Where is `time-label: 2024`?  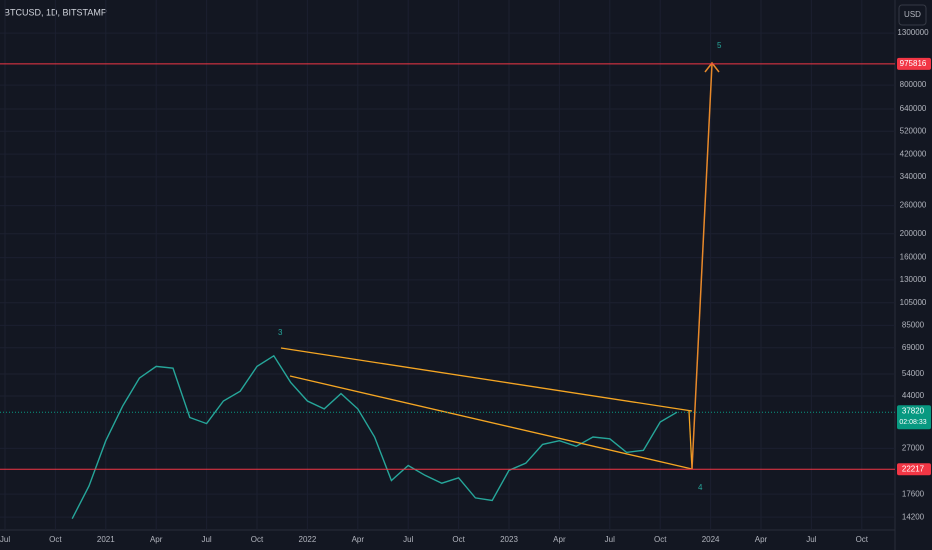 time-label: 2024 is located at coordinates (711, 539).